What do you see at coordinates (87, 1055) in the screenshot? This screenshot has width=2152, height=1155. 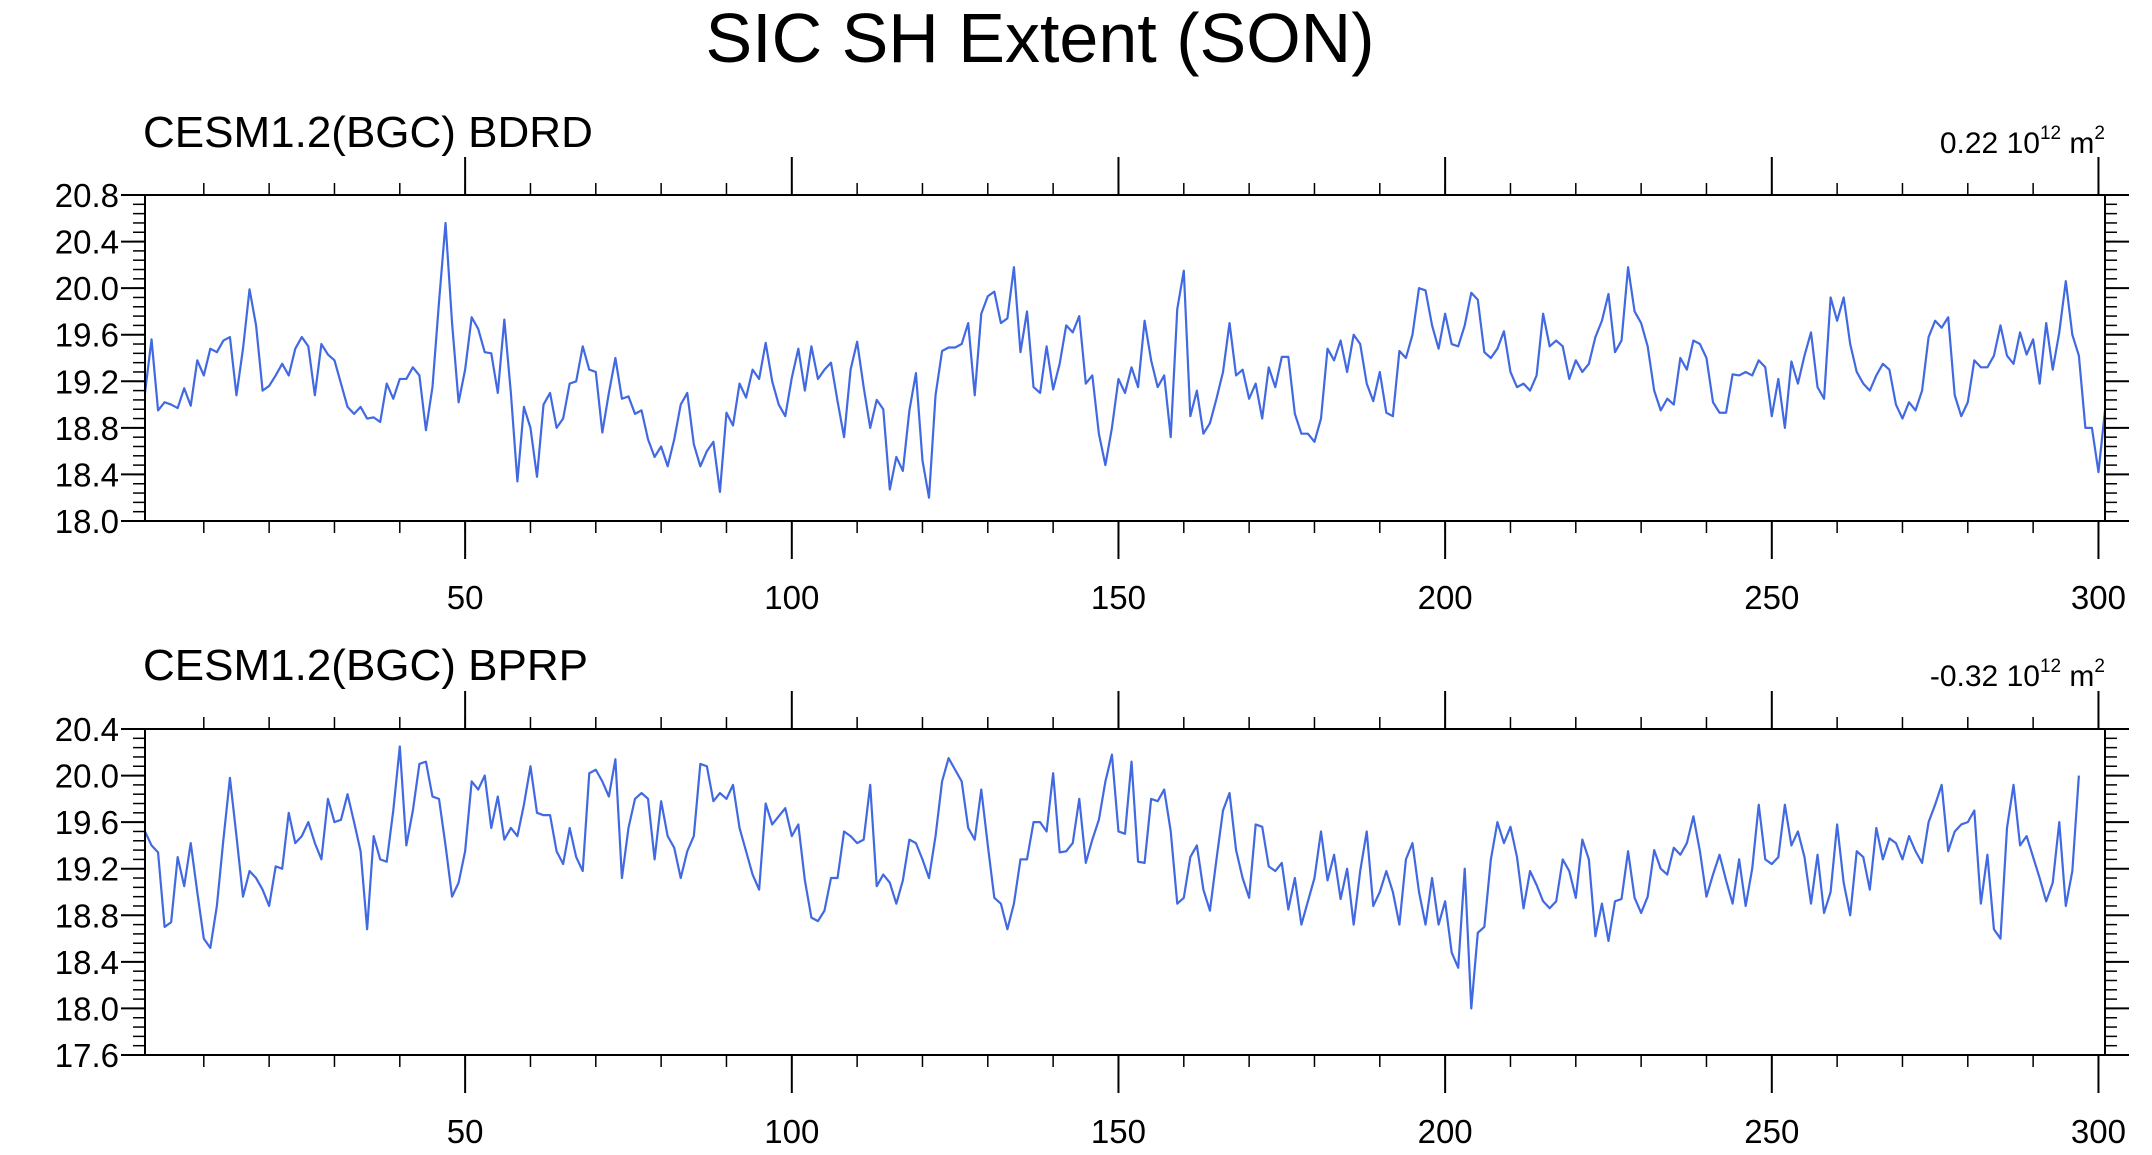 I see `y-tick-label: 17.6` at bounding box center [87, 1055].